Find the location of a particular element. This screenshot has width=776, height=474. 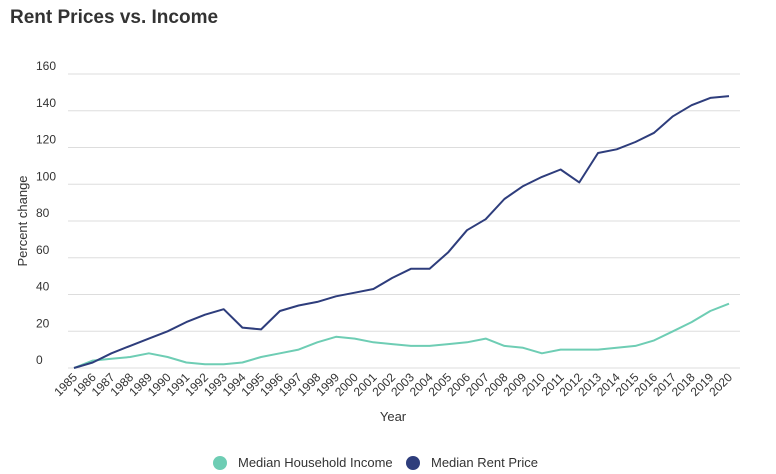

legend-swatch-income is located at coordinates (220, 463).